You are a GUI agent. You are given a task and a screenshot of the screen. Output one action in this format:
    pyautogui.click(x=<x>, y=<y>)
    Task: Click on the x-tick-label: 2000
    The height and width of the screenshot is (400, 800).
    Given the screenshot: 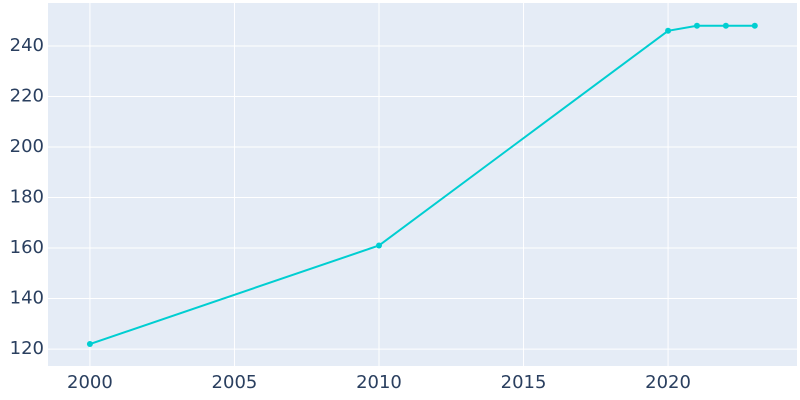 What is the action you would take?
    pyautogui.click(x=90, y=382)
    